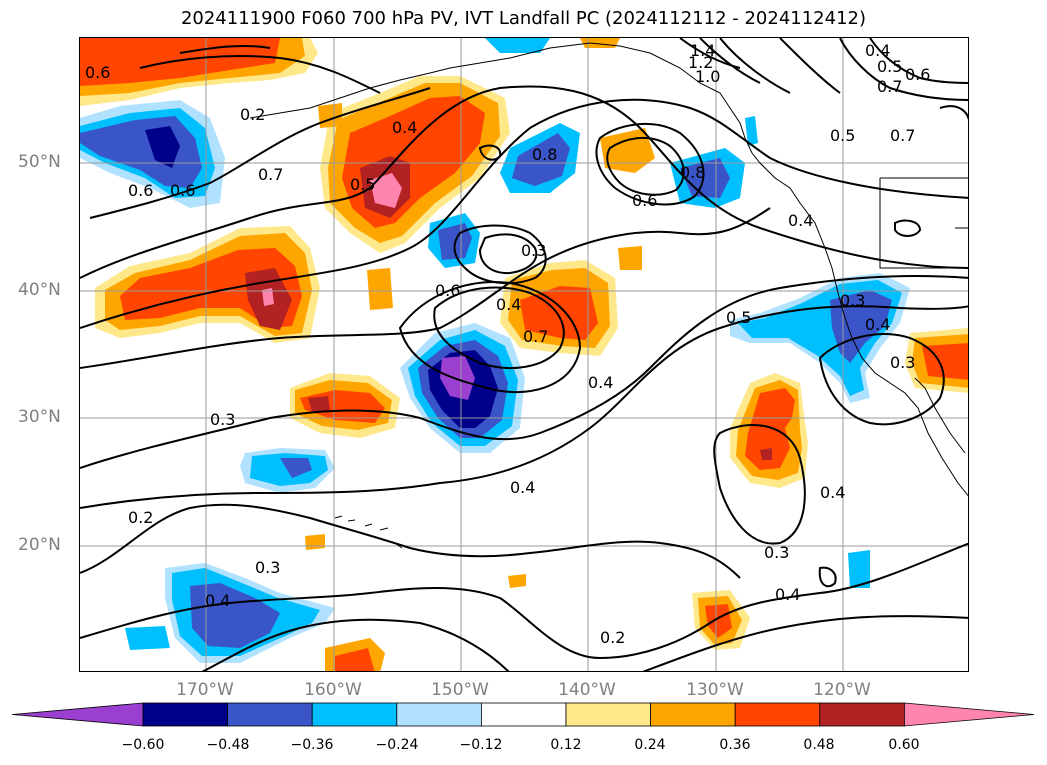  Describe the element at coordinates (819, 745) in the screenshot. I see `colorbar-tick: 0.48` at that location.